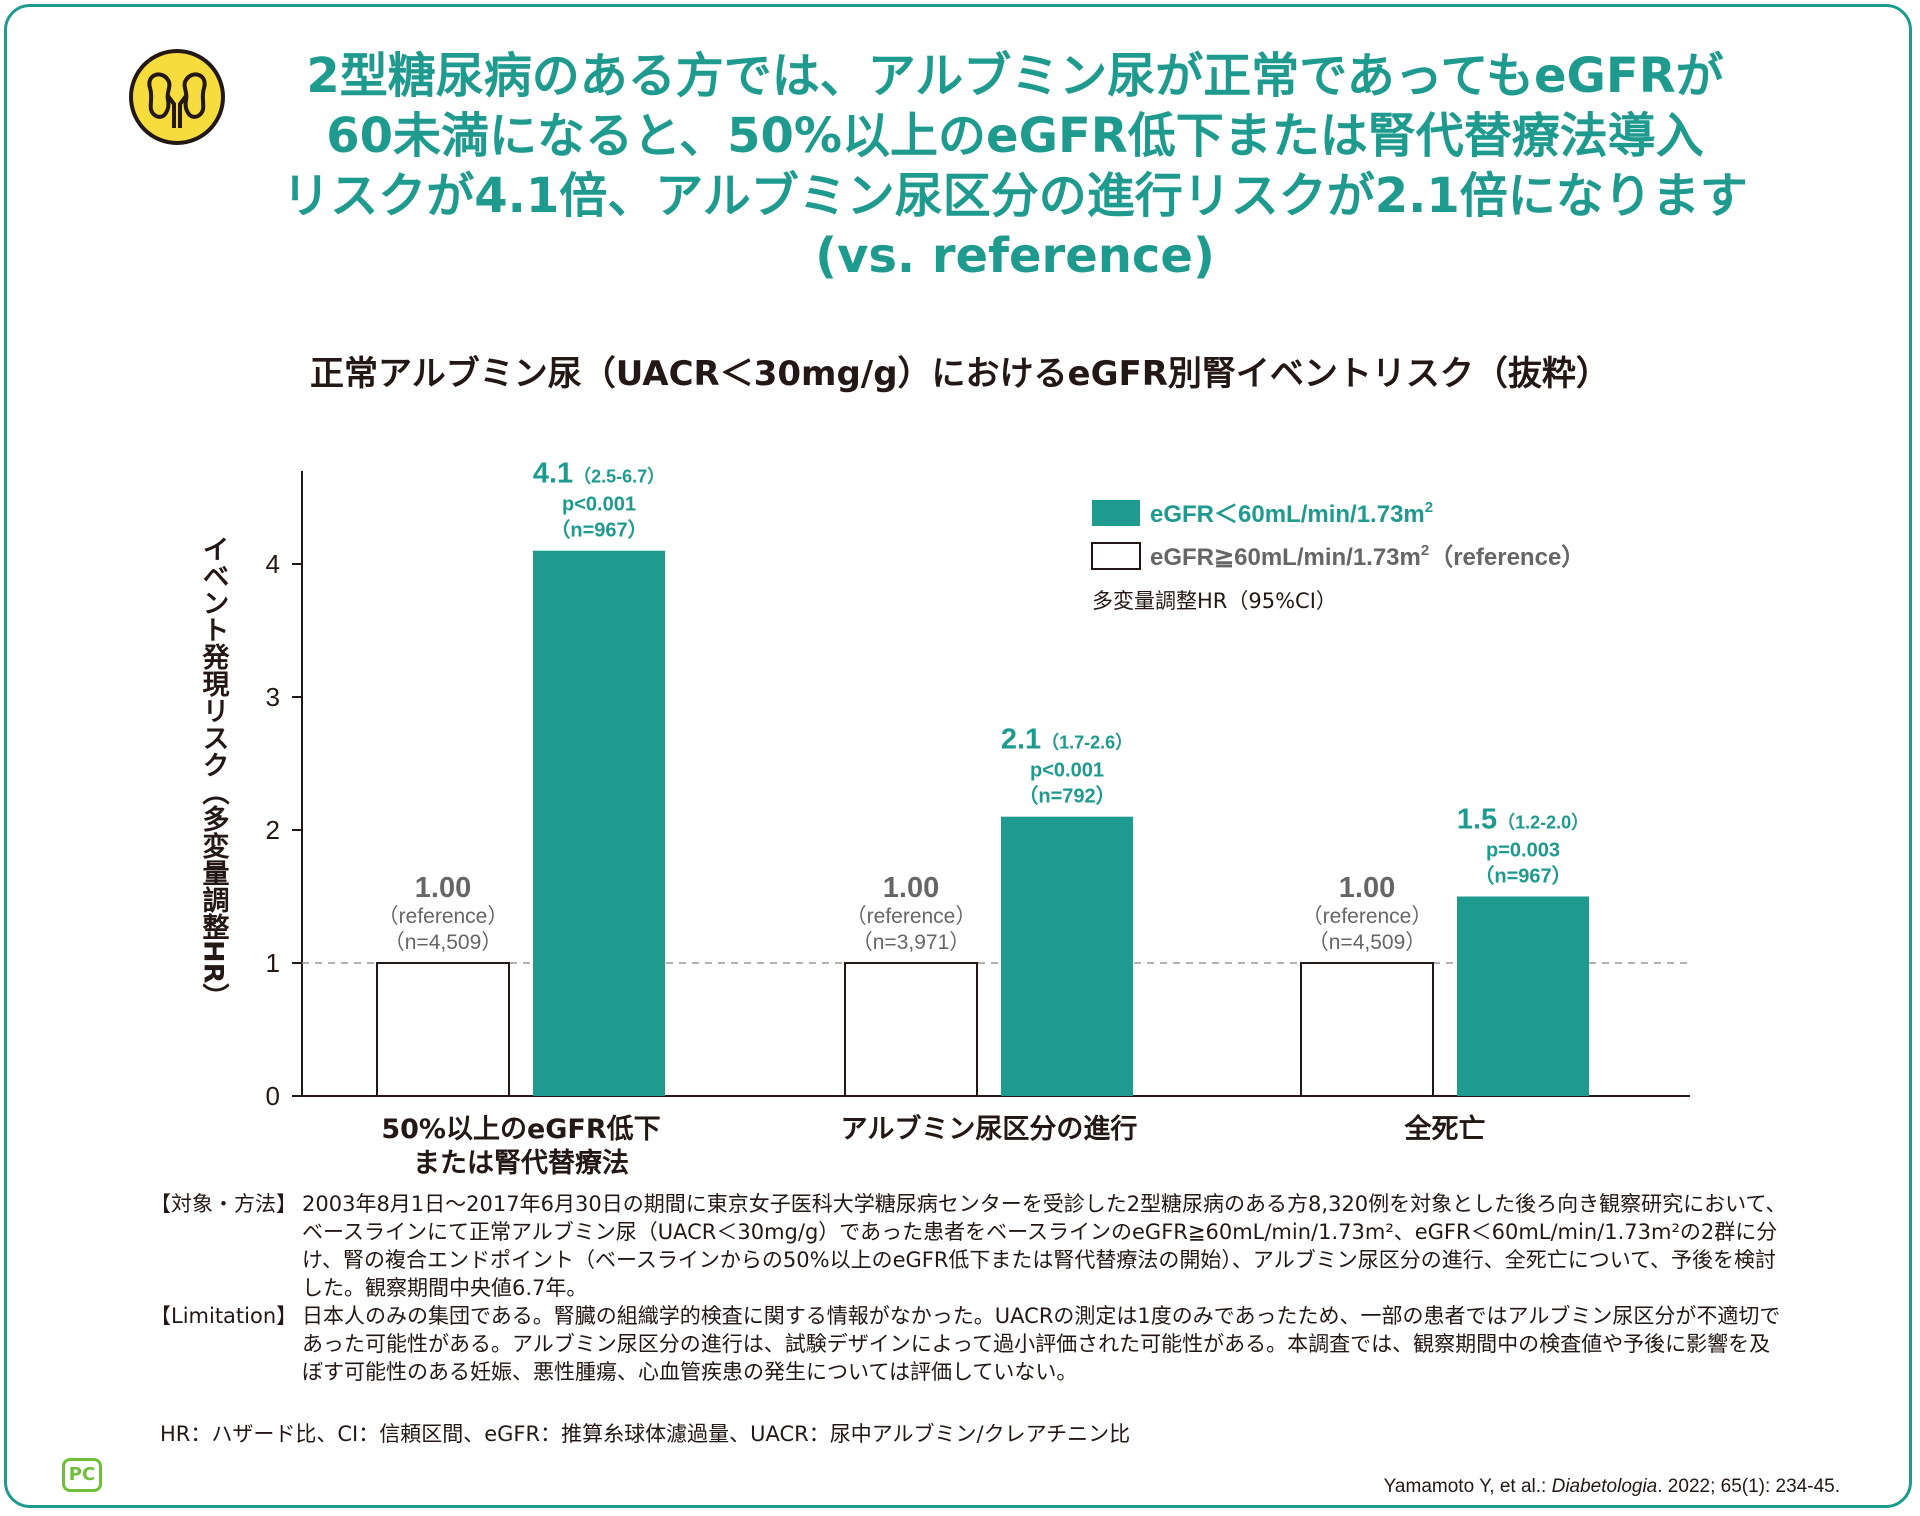  Describe the element at coordinates (1523, 851) in the screenshot. I see `hr-p-label: p=0.003` at that location.